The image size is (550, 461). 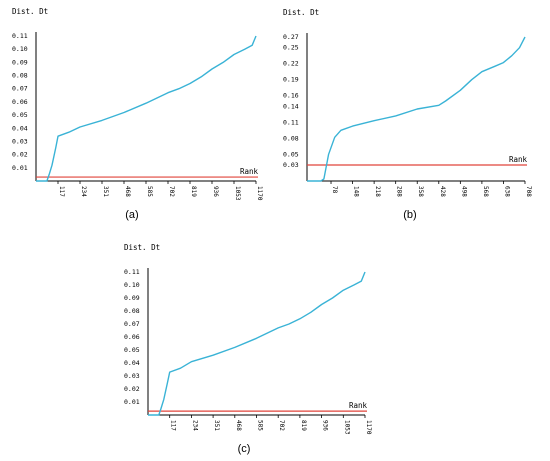 What do you see at coordinates (291, 96) in the screenshot?
I see `y-tick-label: 0.16` at bounding box center [291, 96].